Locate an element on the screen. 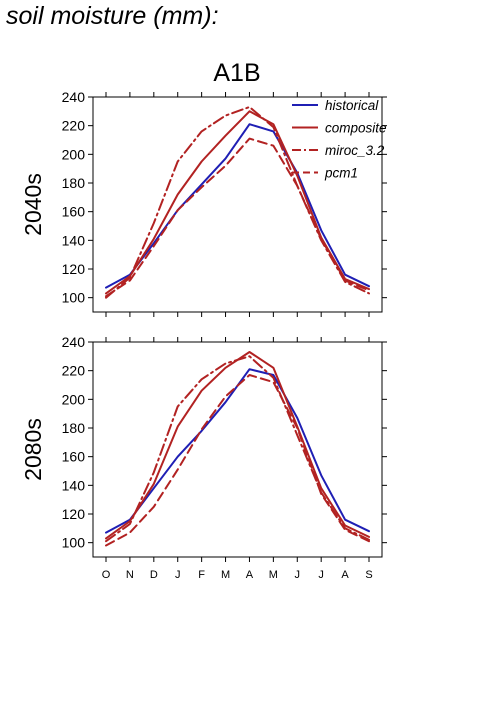 Image resolution: width=501 pixels, height=709 pixels. legend-label: historical is located at coordinates (352, 105).